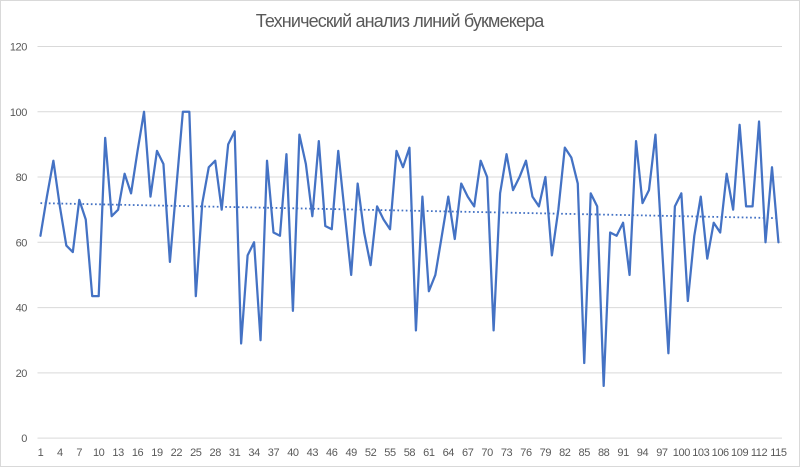 The image size is (800, 471). What do you see at coordinates (118, 453) in the screenshot?
I see `svg-text: 13` at bounding box center [118, 453].